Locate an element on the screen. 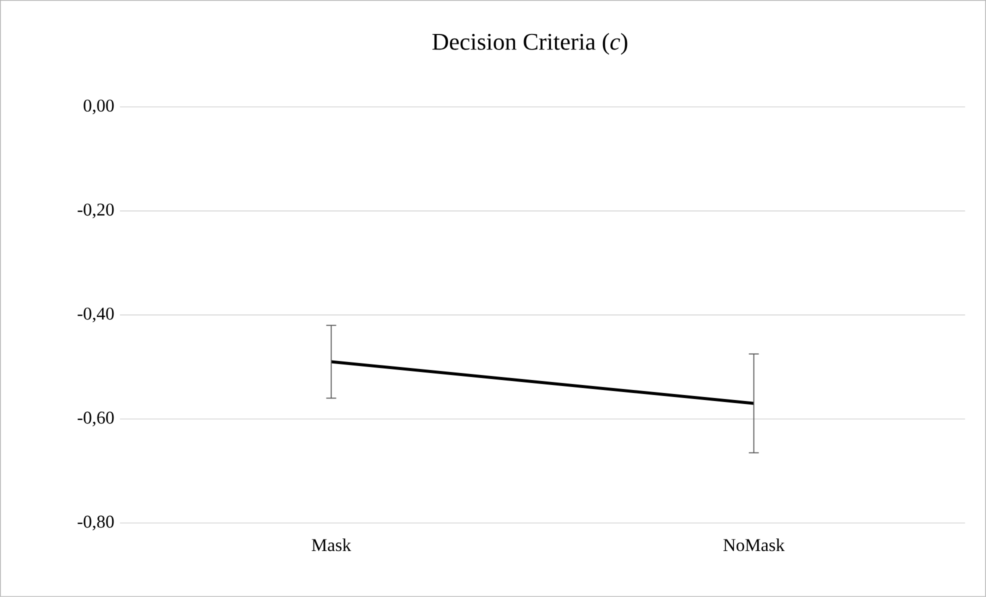 This screenshot has height=597, width=986. y-tick-label: -0,40 is located at coordinates (96, 315).